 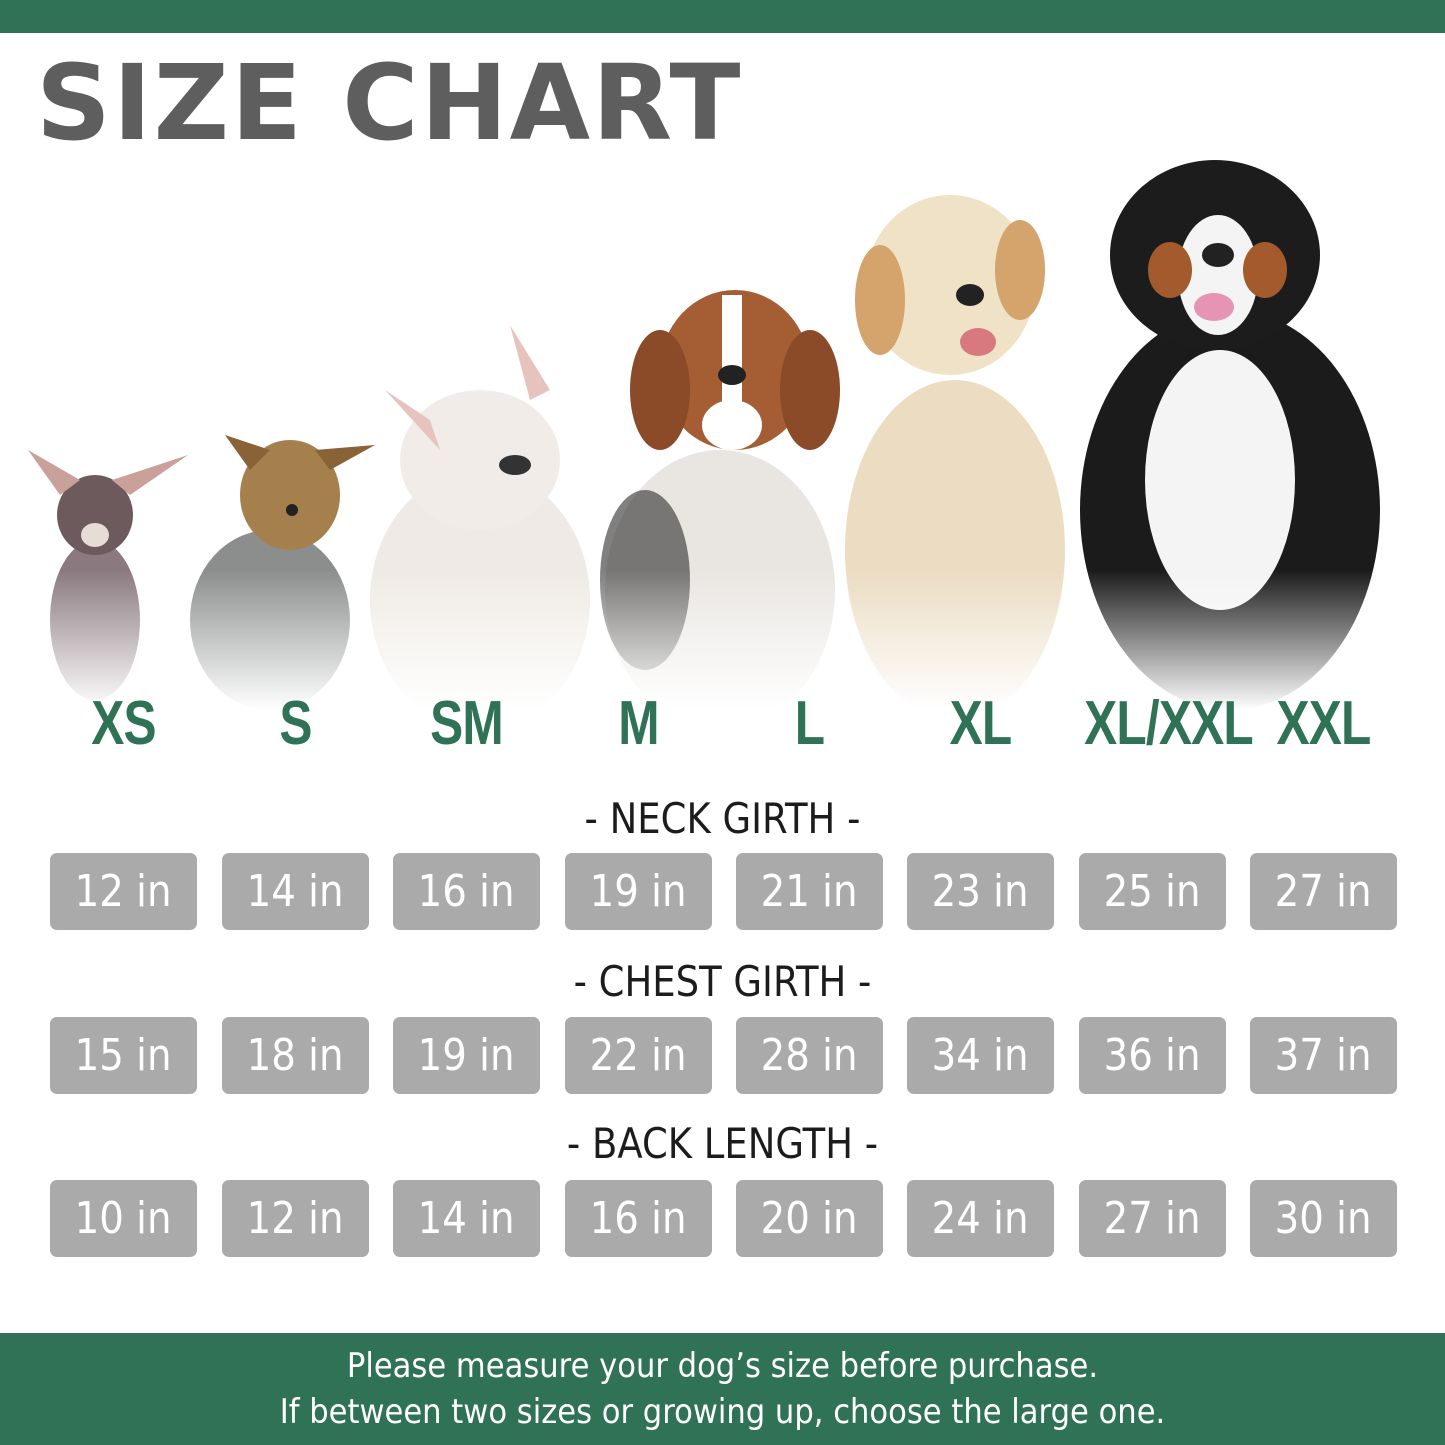 What do you see at coordinates (722, 1143) in the screenshot?
I see `back-length-title: - BACK LENGTH -` at bounding box center [722, 1143].